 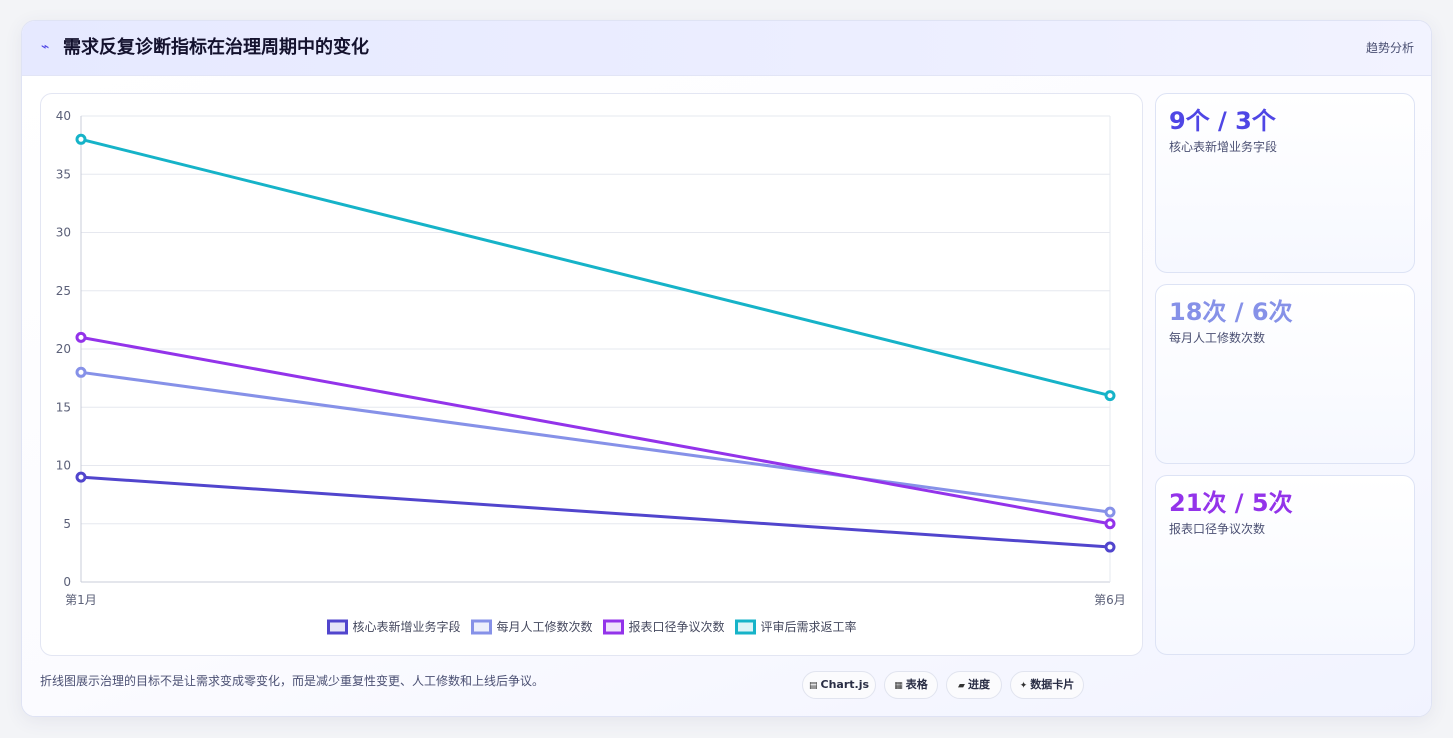 I want to click on chart-icon: ▤, so click(x=813, y=686).